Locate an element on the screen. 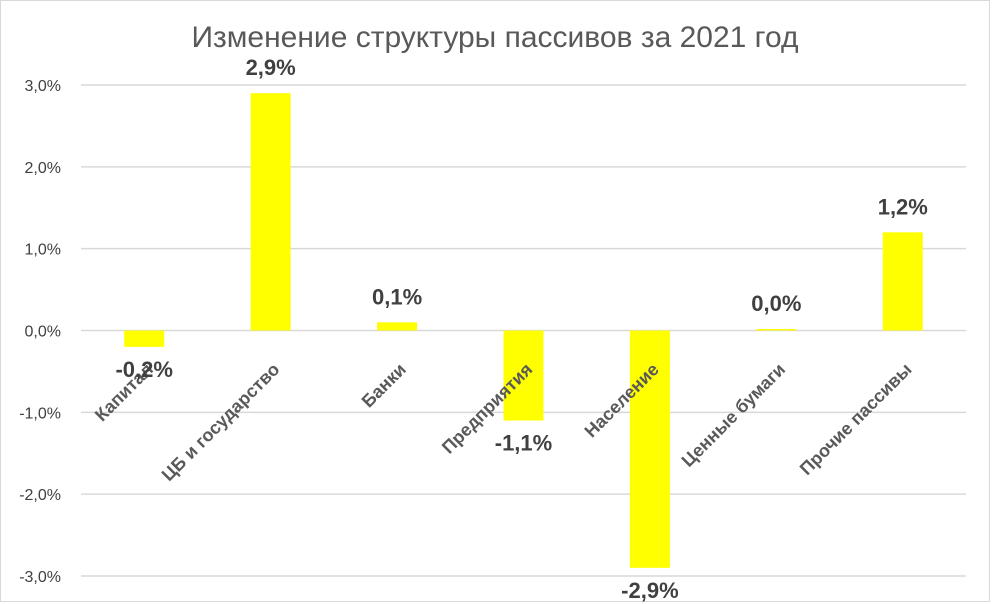 Image resolution: width=992 pixels, height=604 pixels. data-label: -1,1% is located at coordinates (523, 443).